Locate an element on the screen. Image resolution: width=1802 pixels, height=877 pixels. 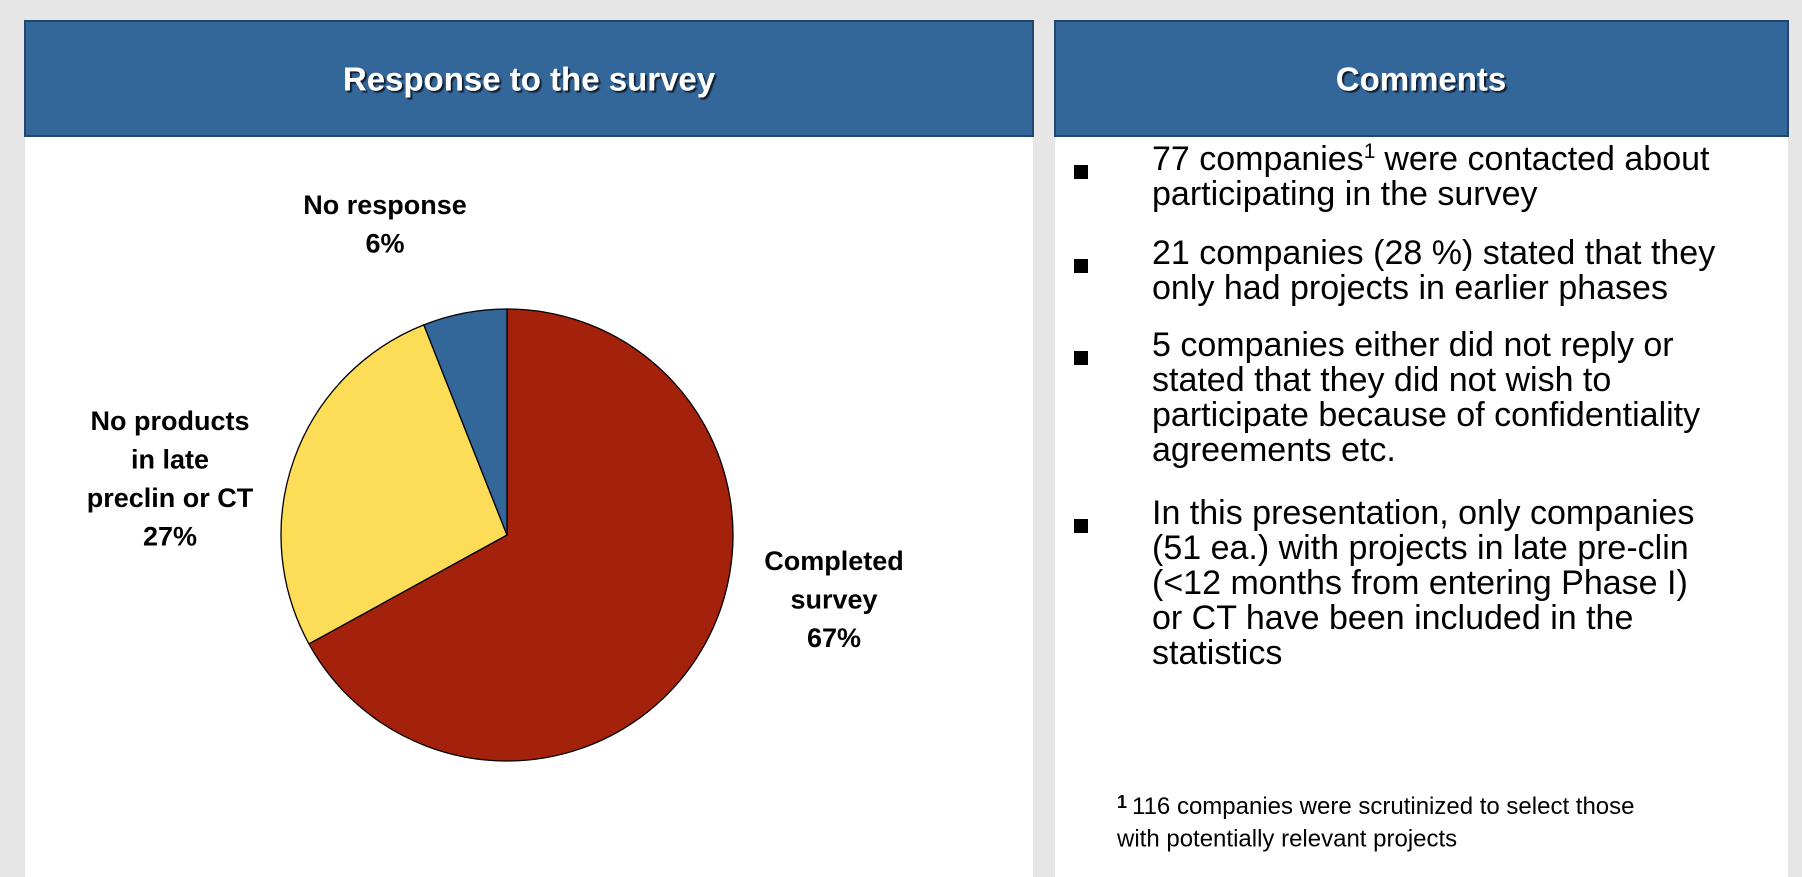
comments-title: Comments is located at coordinates (1421, 79).